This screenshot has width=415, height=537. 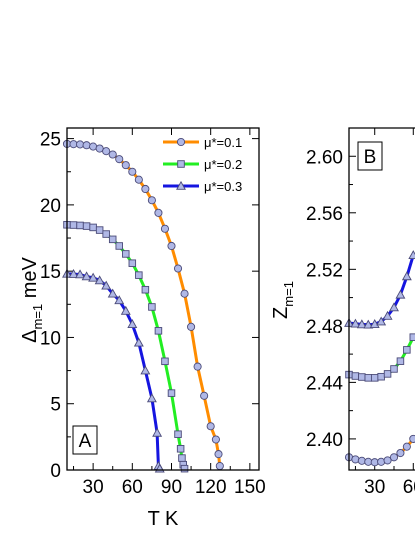 I want to click on panel-a-x-tick-label: 60, so click(x=132, y=487).